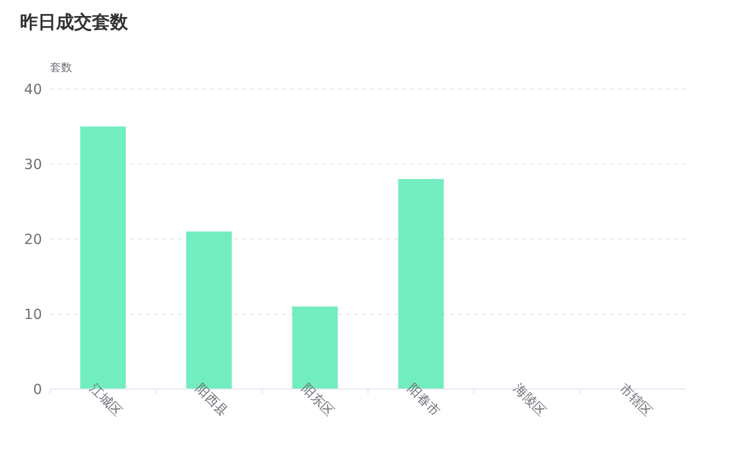 The height and width of the screenshot is (457, 729). What do you see at coordinates (61, 67) in the screenshot?
I see `y-axis-title: 套数` at bounding box center [61, 67].